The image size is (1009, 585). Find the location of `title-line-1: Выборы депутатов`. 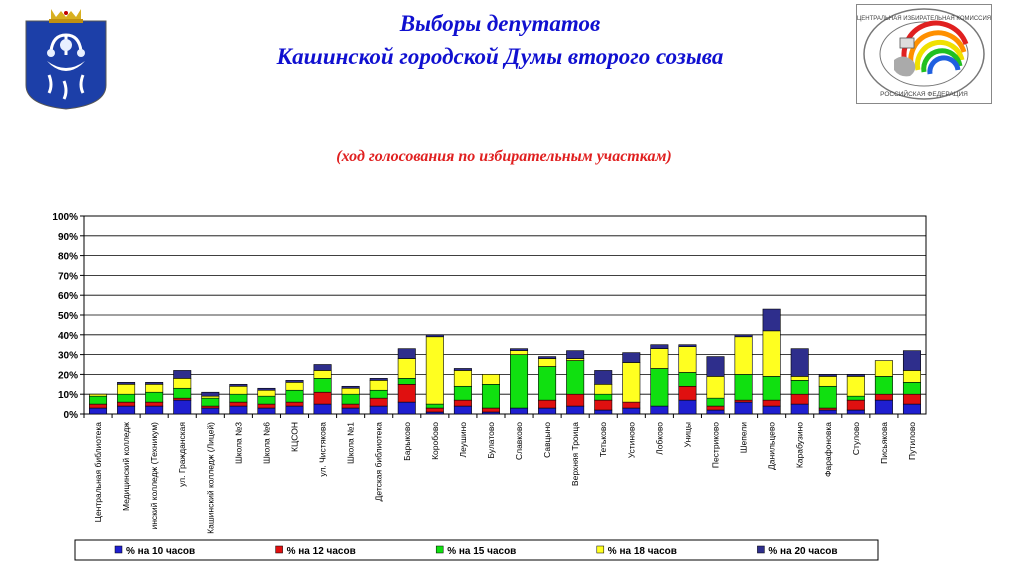

title-line-1: Выборы депутатов is located at coordinates (500, 23).